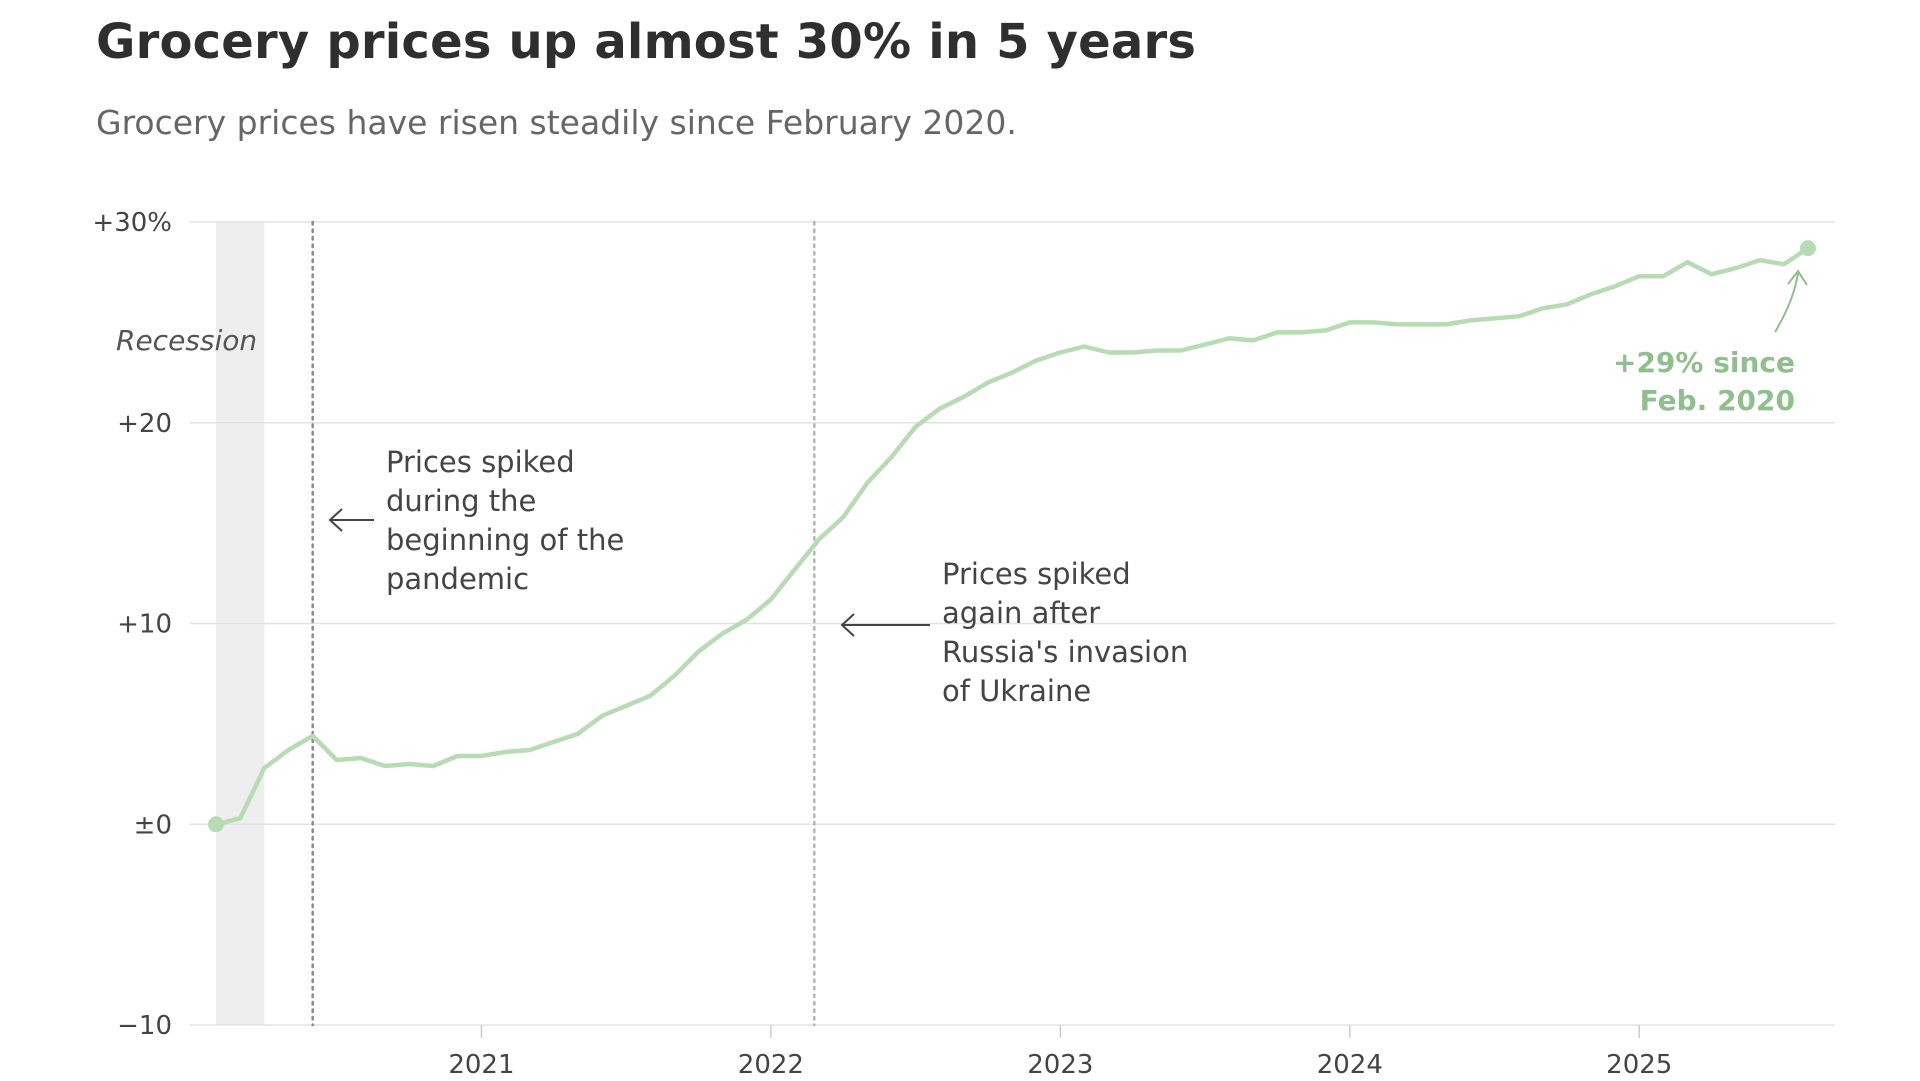 This screenshot has height=1081, width=1920. What do you see at coordinates (1036, 574) in the screenshot?
I see `ukraine-annotation-line: Prices spiked` at bounding box center [1036, 574].